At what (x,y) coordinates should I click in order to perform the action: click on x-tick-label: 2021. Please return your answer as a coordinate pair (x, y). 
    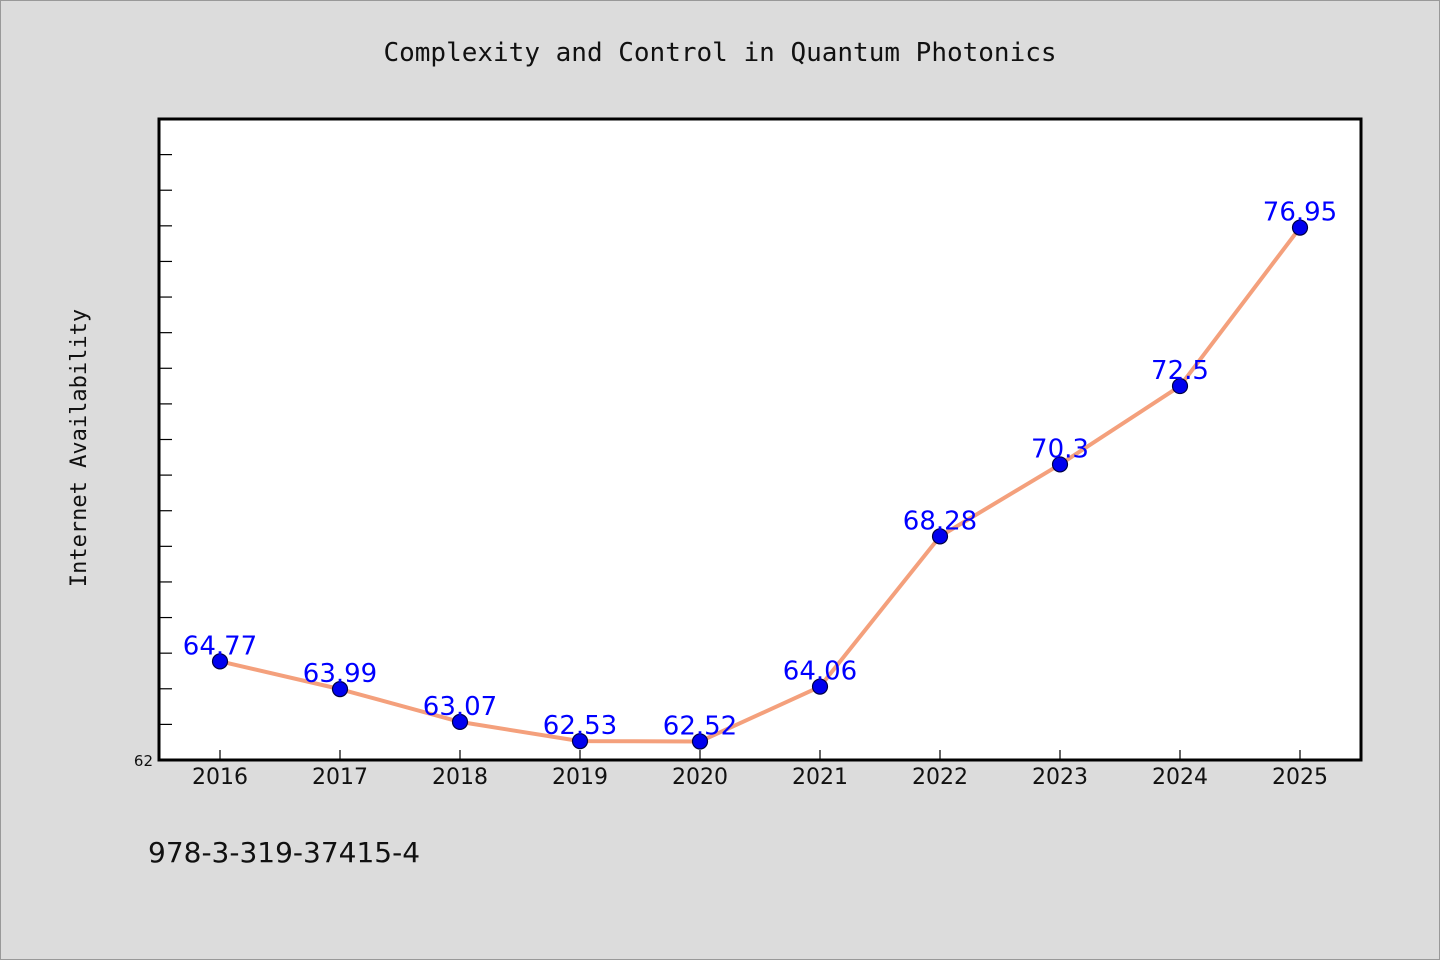
    Looking at the image, I should click on (820, 777).